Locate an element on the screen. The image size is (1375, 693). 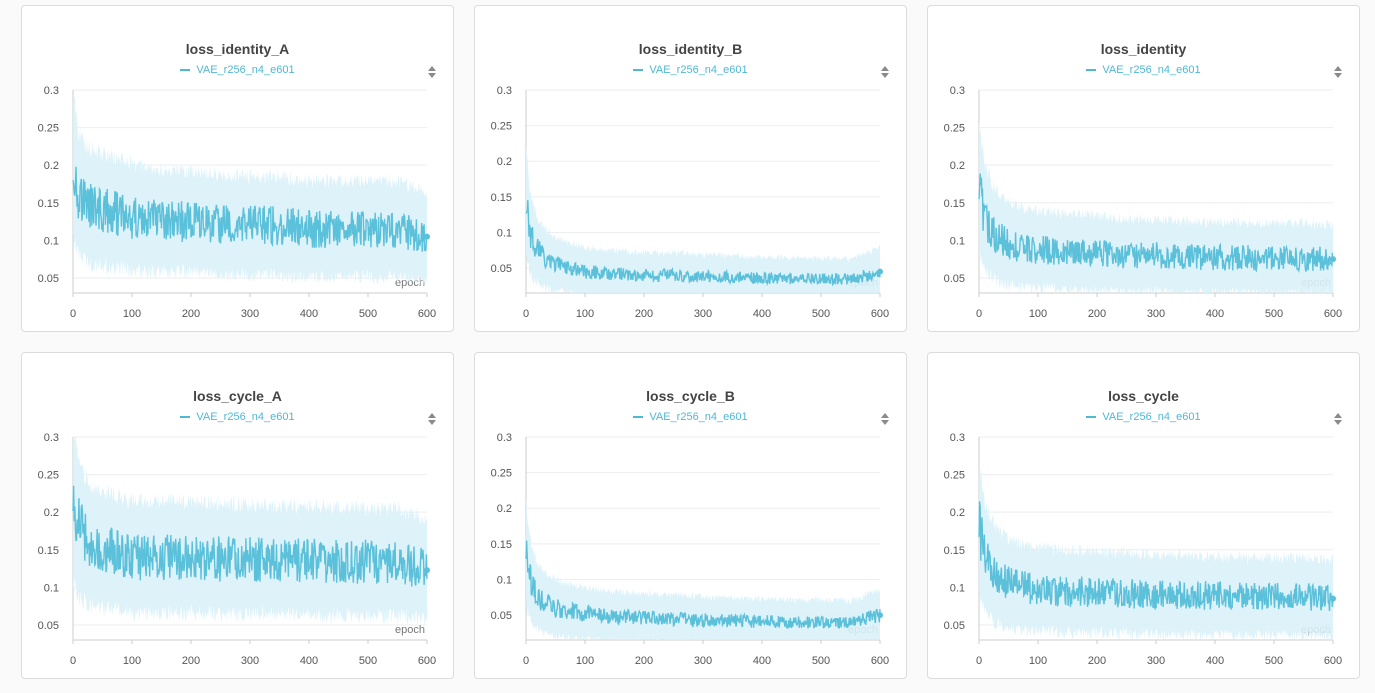
x-axis-label: epoch is located at coordinates (410, 630).